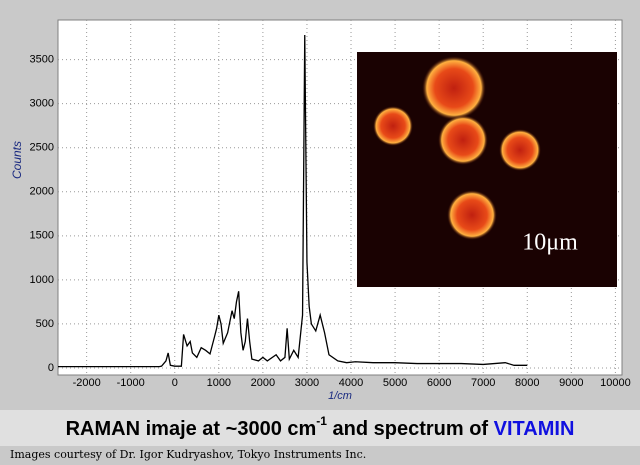 Image resolution: width=640 pixels, height=465 pixels. What do you see at coordinates (307, 383) in the screenshot?
I see `x-tick-label: 3000` at bounding box center [307, 383].